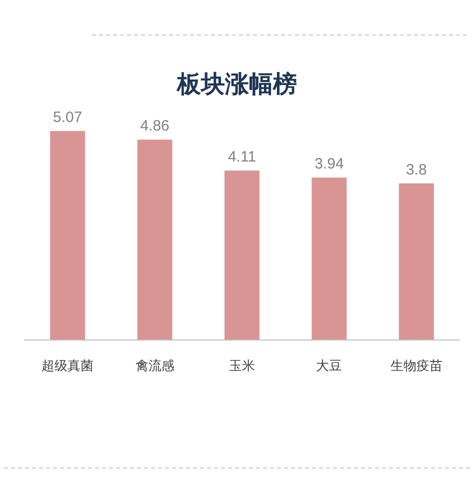 This screenshot has height=483, width=474. I want to click on data-label: 4.86, so click(155, 126).